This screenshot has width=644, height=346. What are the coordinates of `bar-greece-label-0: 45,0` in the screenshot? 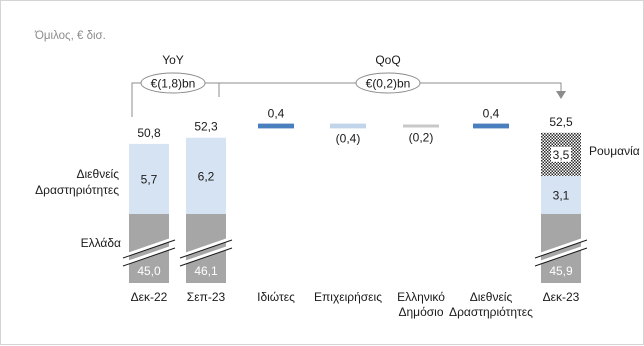 It's located at (149, 271).